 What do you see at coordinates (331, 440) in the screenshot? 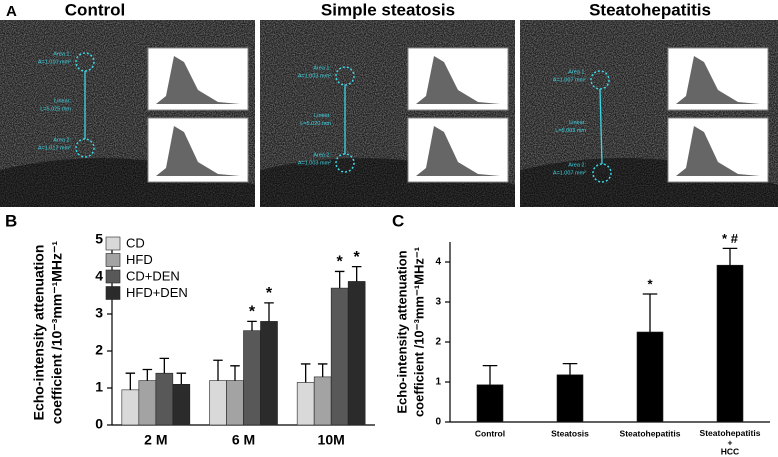
I see `x-tick-label: 10M` at bounding box center [331, 440].